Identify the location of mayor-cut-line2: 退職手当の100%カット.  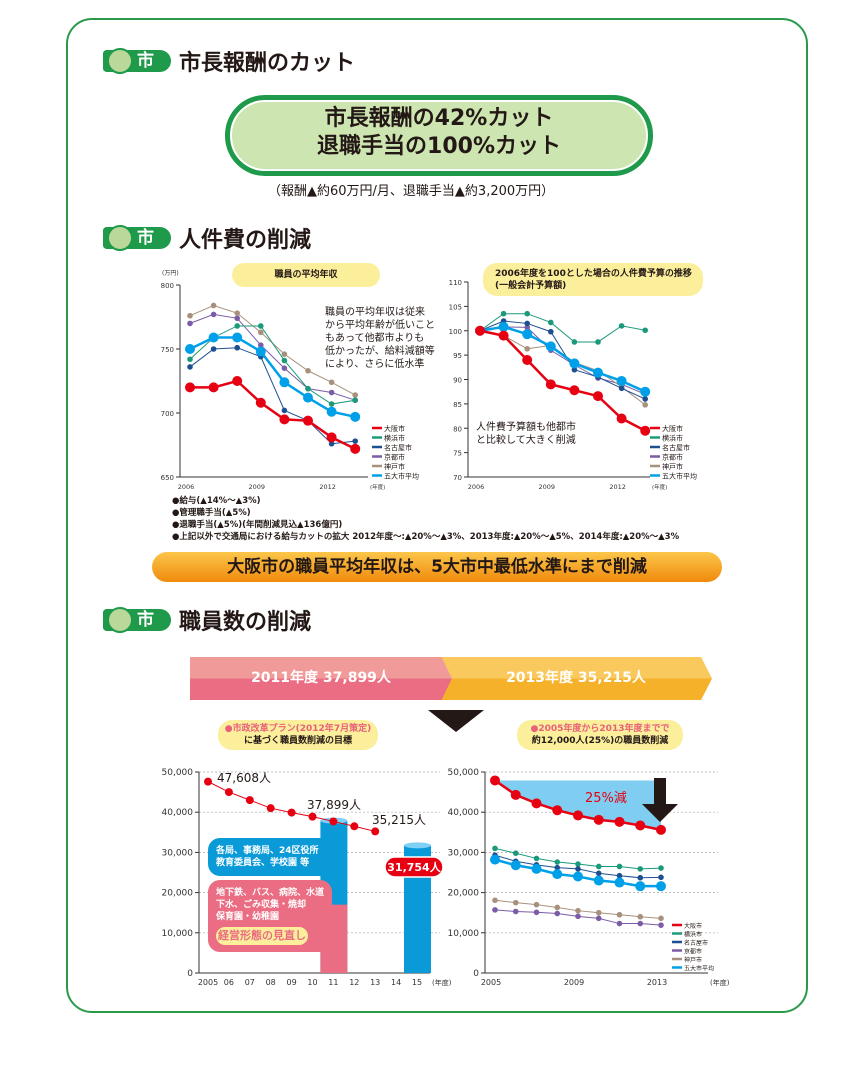
(439, 146).